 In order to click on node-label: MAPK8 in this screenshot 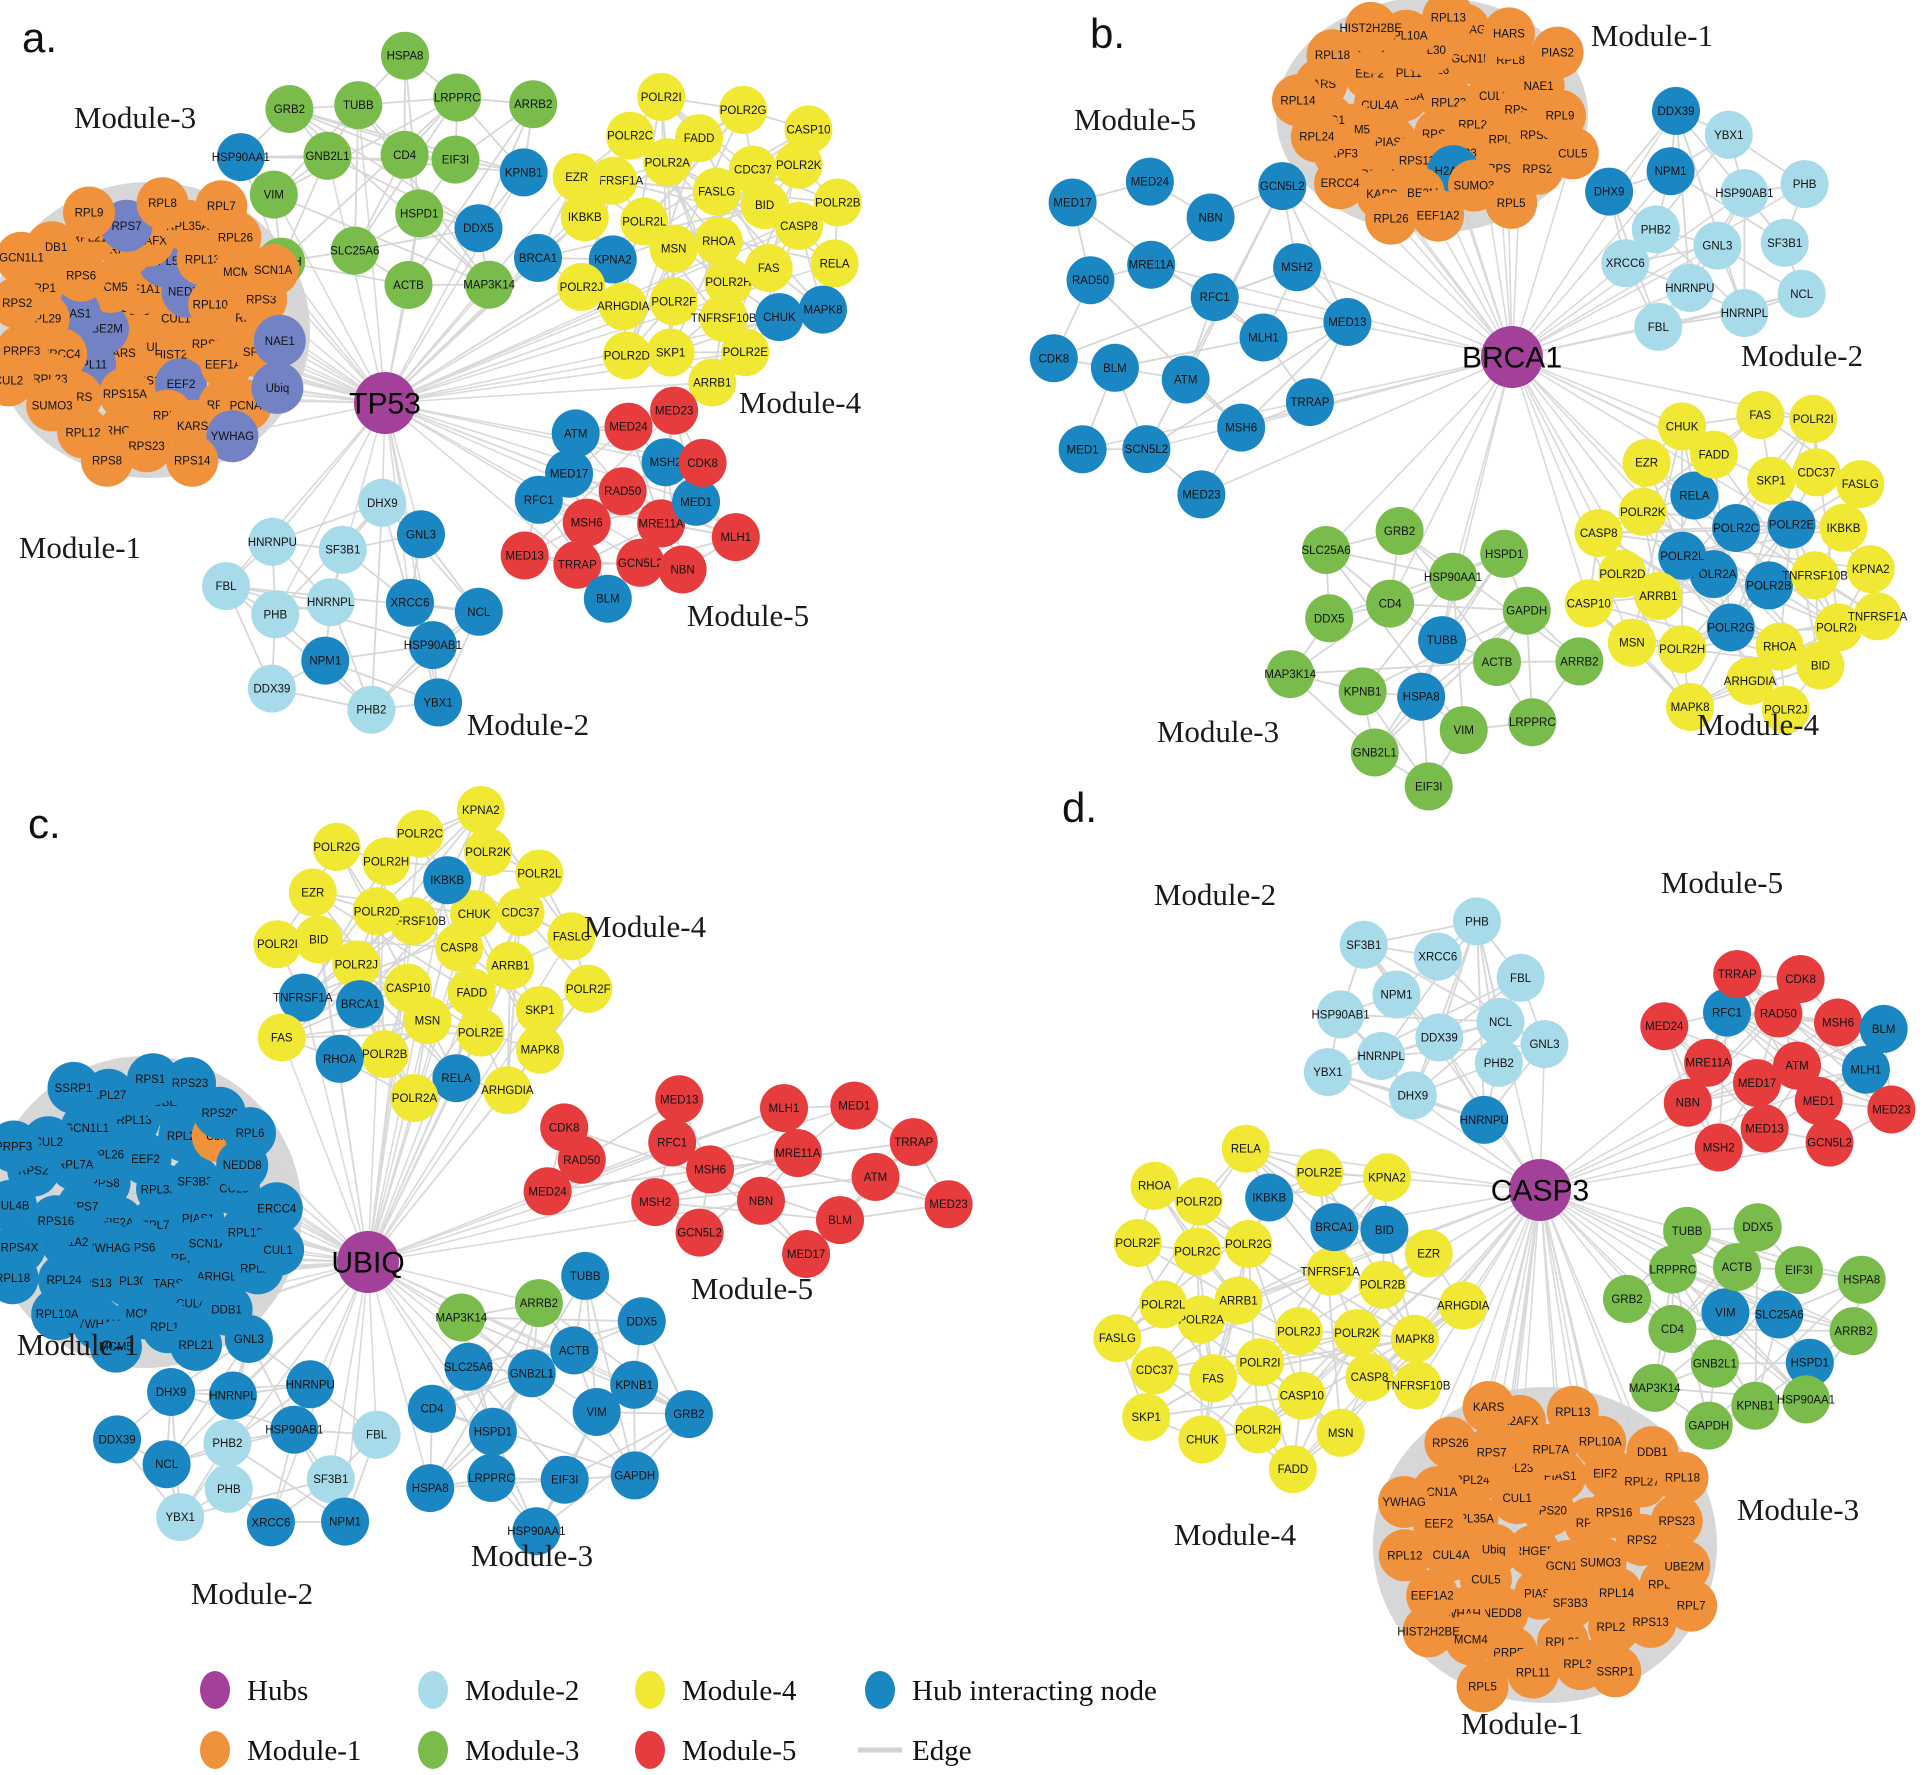, I will do `click(540, 1051)`.